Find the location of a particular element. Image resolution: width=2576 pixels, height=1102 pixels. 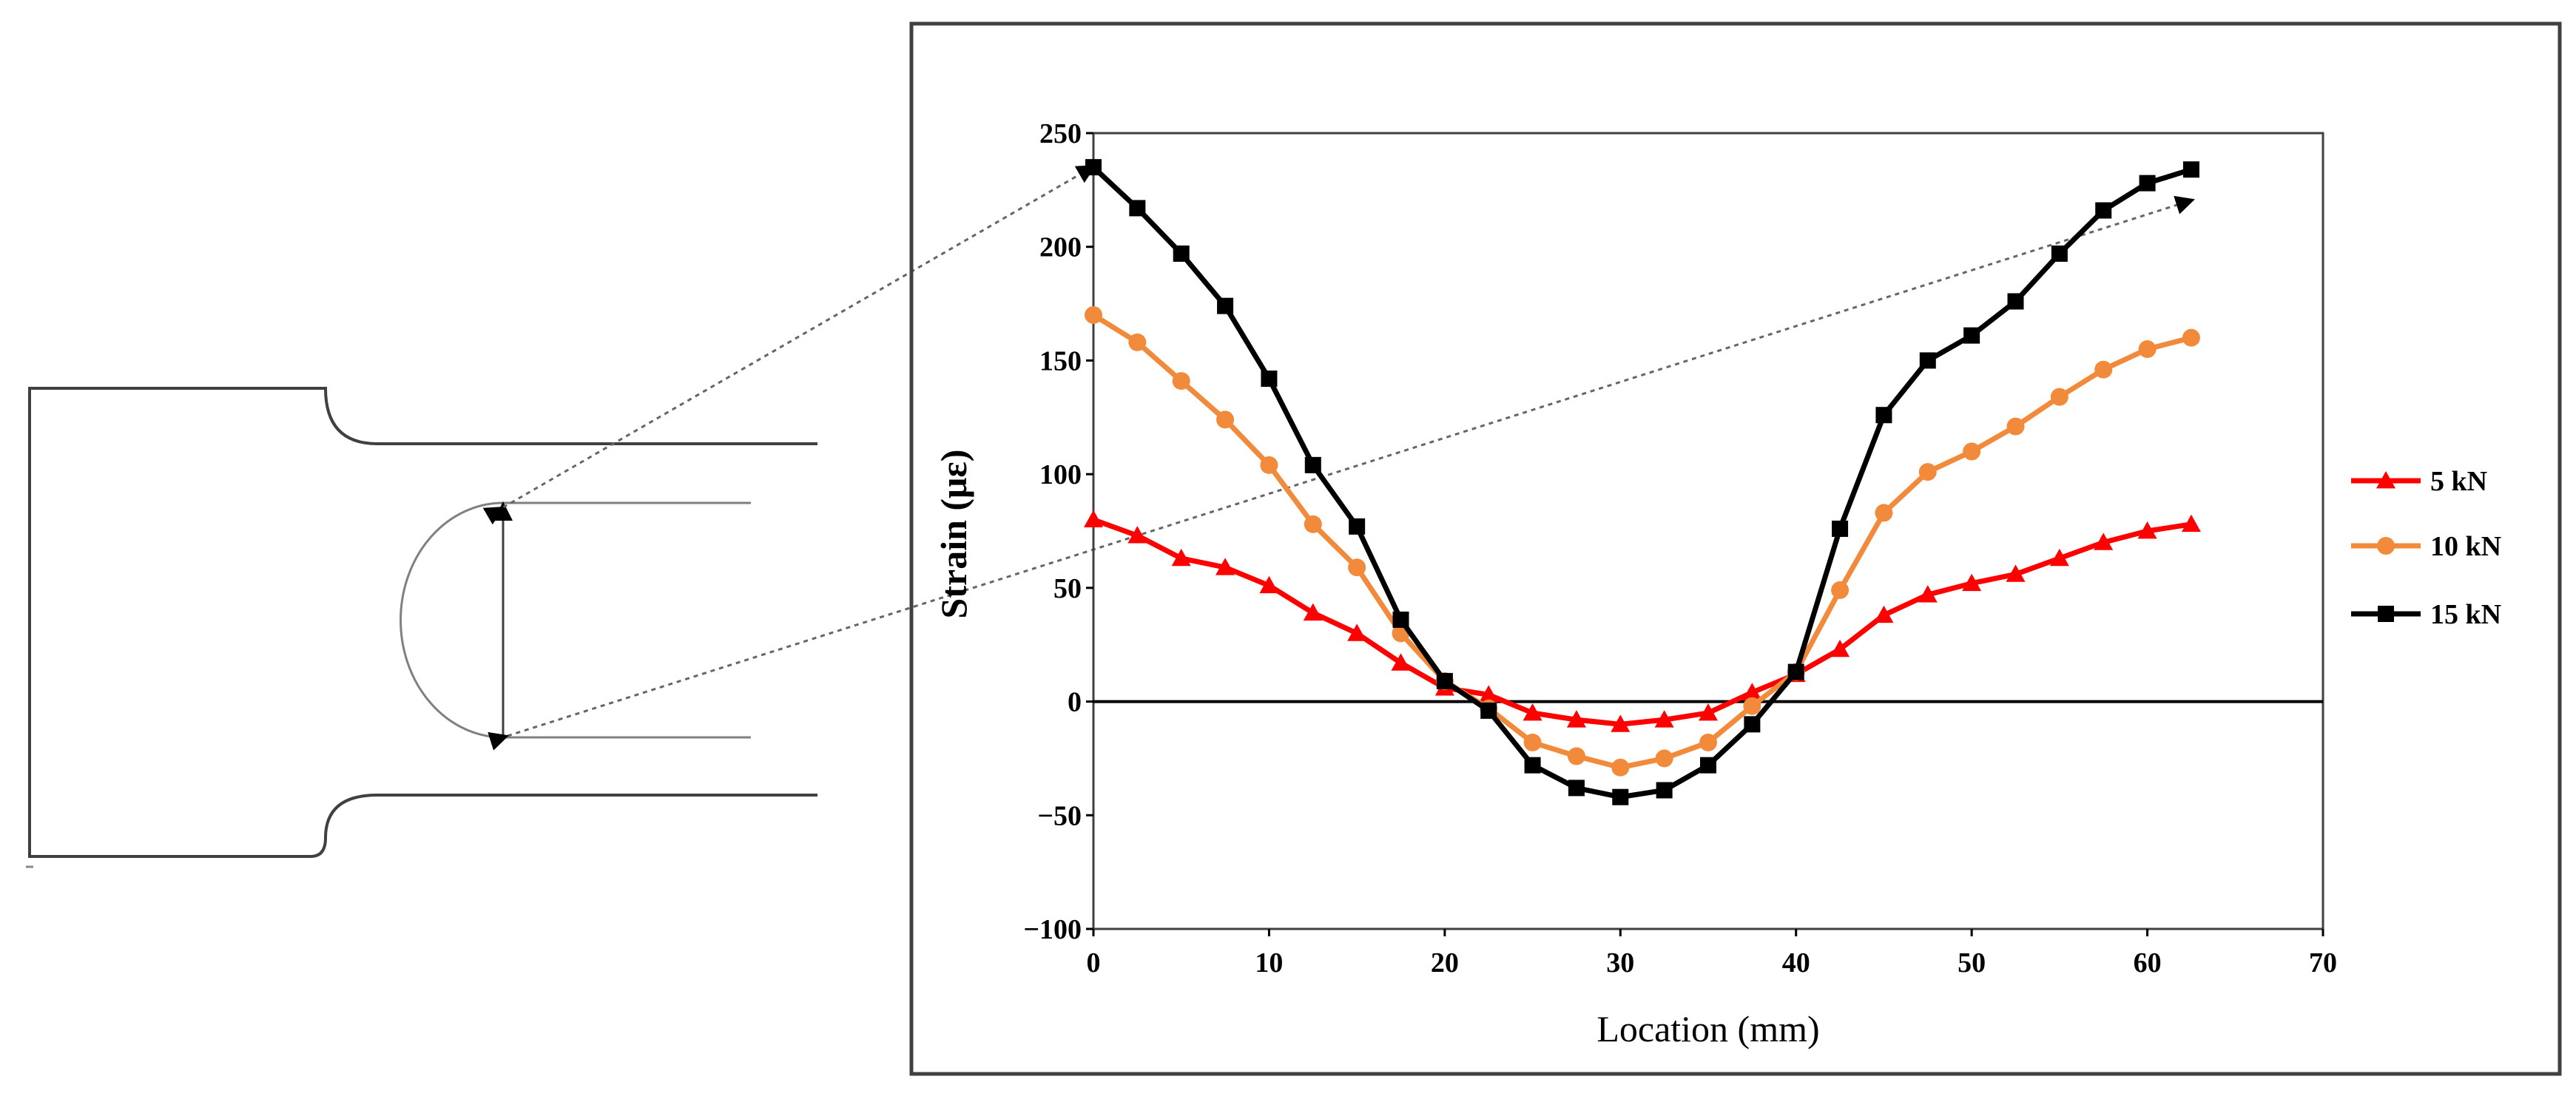

y-axis-ticks: −100 −50 0 50 100 150 200 250 is located at coordinates (1058, 532).